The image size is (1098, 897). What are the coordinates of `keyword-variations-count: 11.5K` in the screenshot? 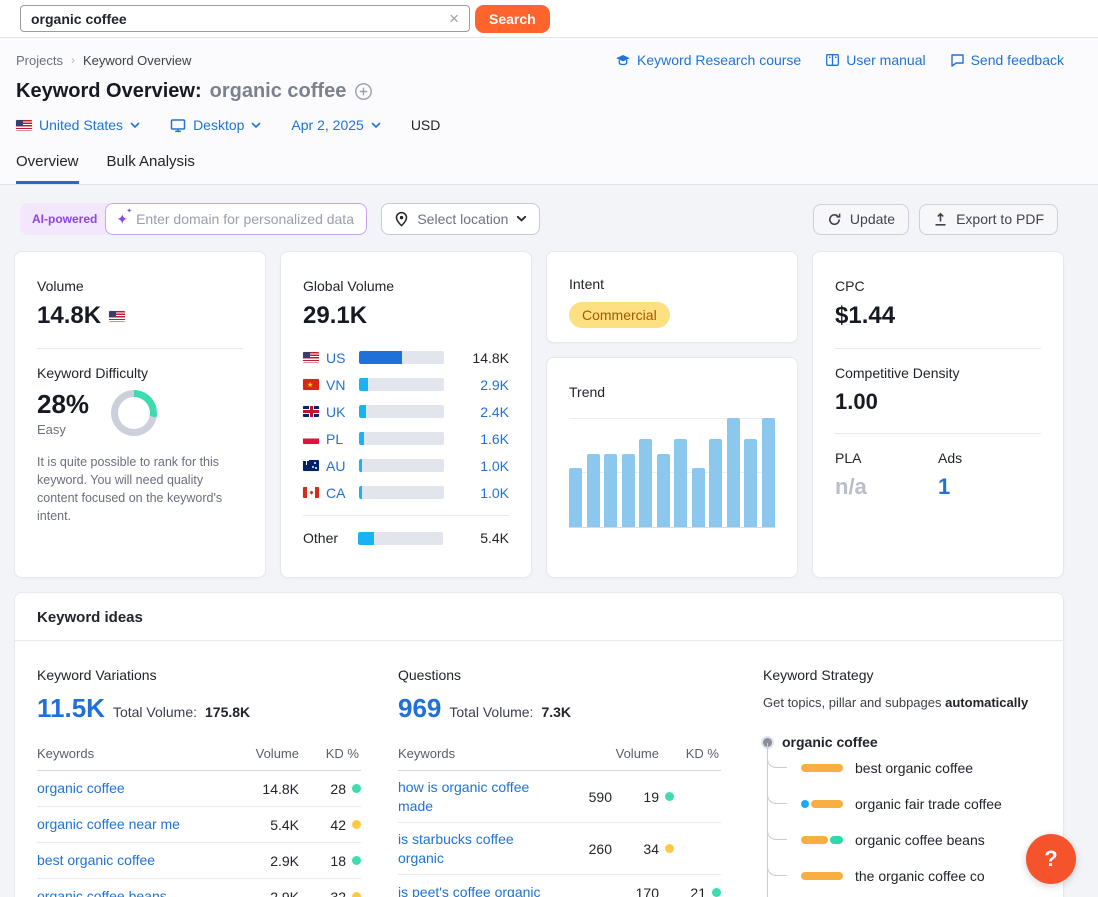 It's located at (71, 708).